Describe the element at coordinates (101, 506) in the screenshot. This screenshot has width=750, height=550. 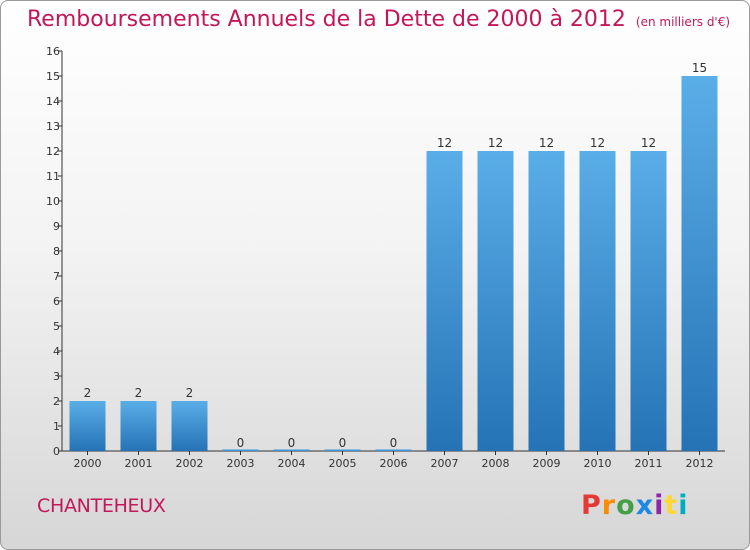
I see `commune-name: CHANTEHEUX` at that location.